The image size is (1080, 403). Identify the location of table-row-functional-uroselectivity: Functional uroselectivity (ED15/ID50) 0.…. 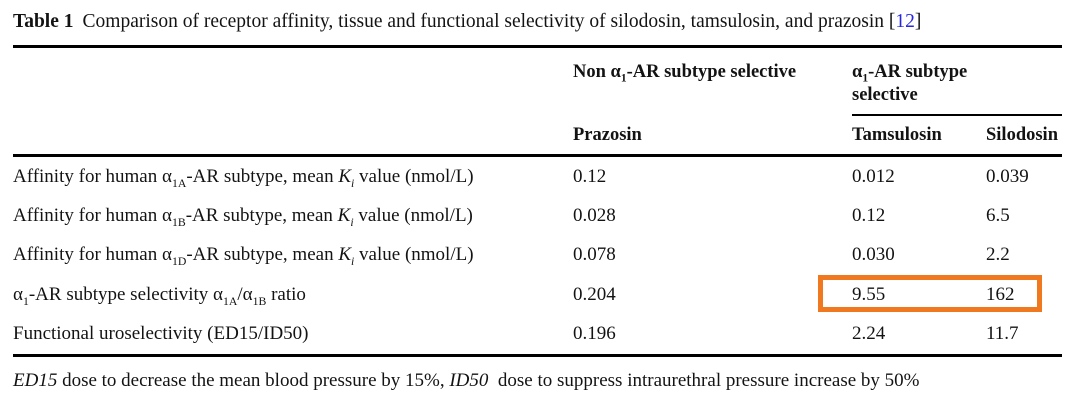
(537, 334).